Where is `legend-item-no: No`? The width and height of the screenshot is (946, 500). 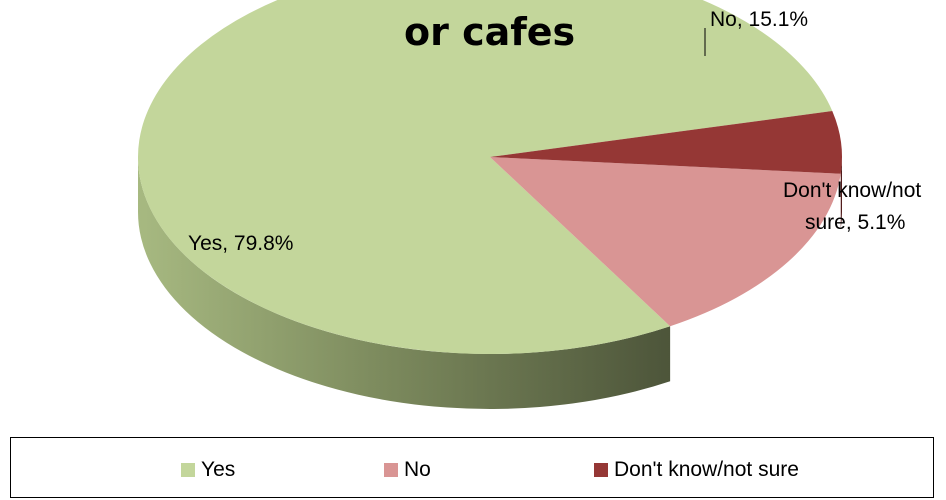 legend-item-no: No is located at coordinates (407, 470).